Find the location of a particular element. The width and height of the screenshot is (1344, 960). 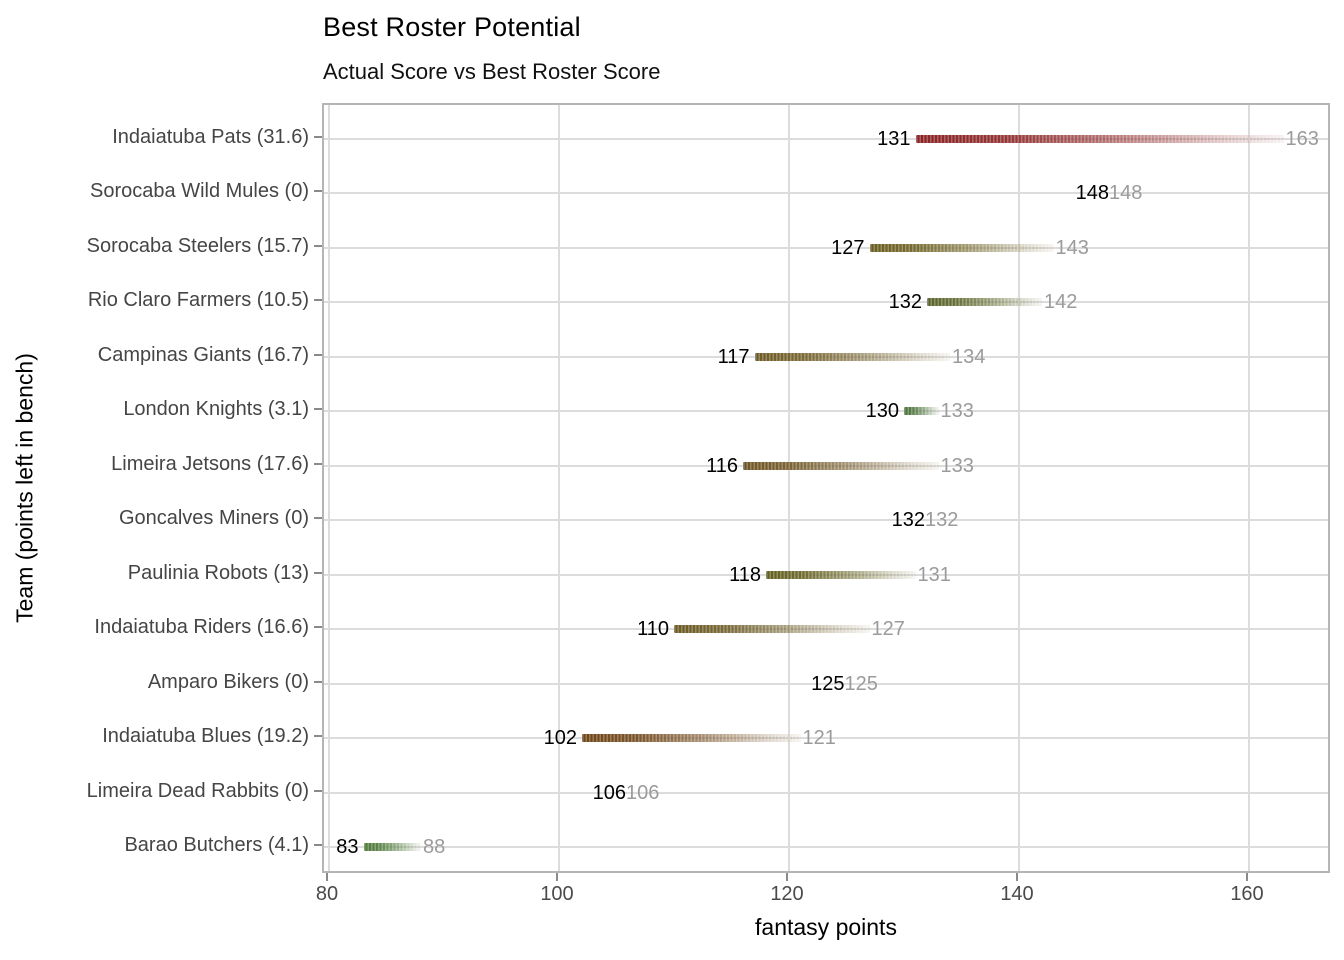

best-score-label: 132 is located at coordinates (942, 520).